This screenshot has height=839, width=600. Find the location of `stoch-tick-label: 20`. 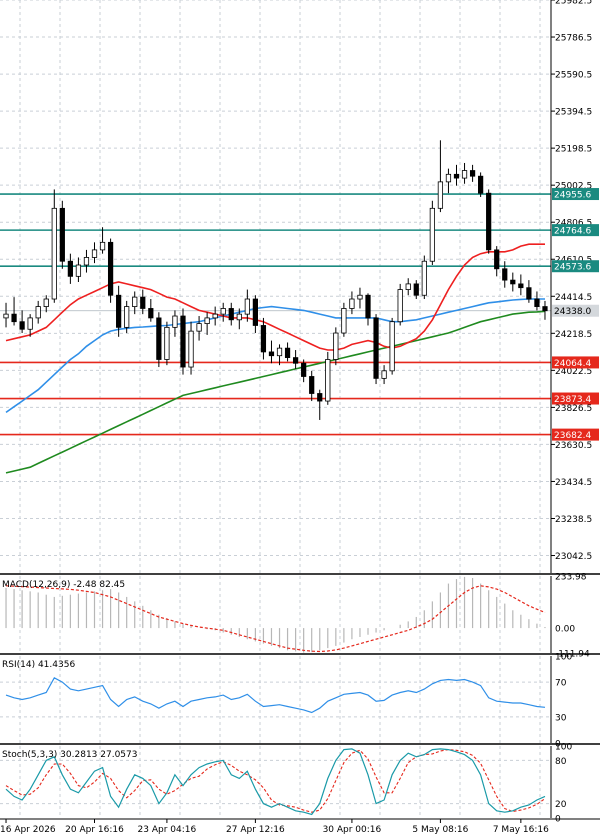

stoch-tick-label: 20 is located at coordinates (561, 805).